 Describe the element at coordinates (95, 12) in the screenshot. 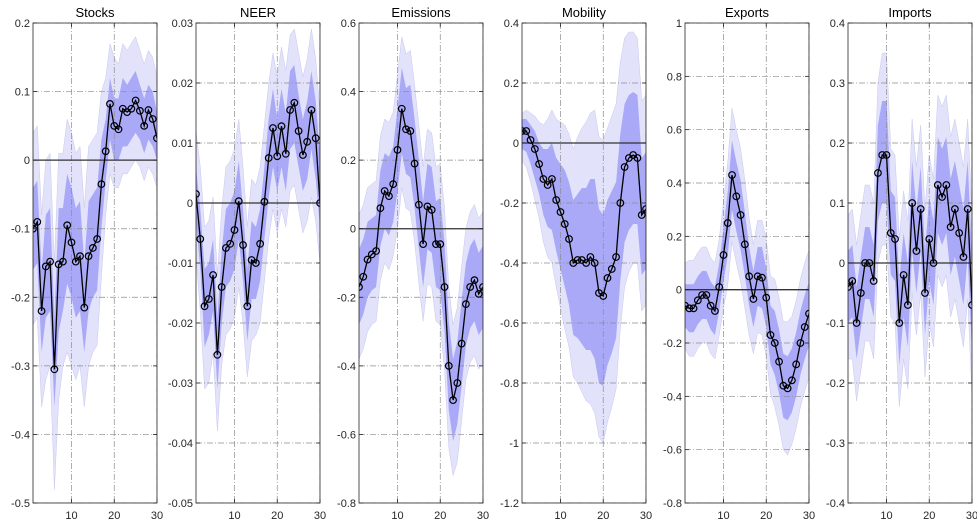

I see `panel-title: Stocks` at that location.